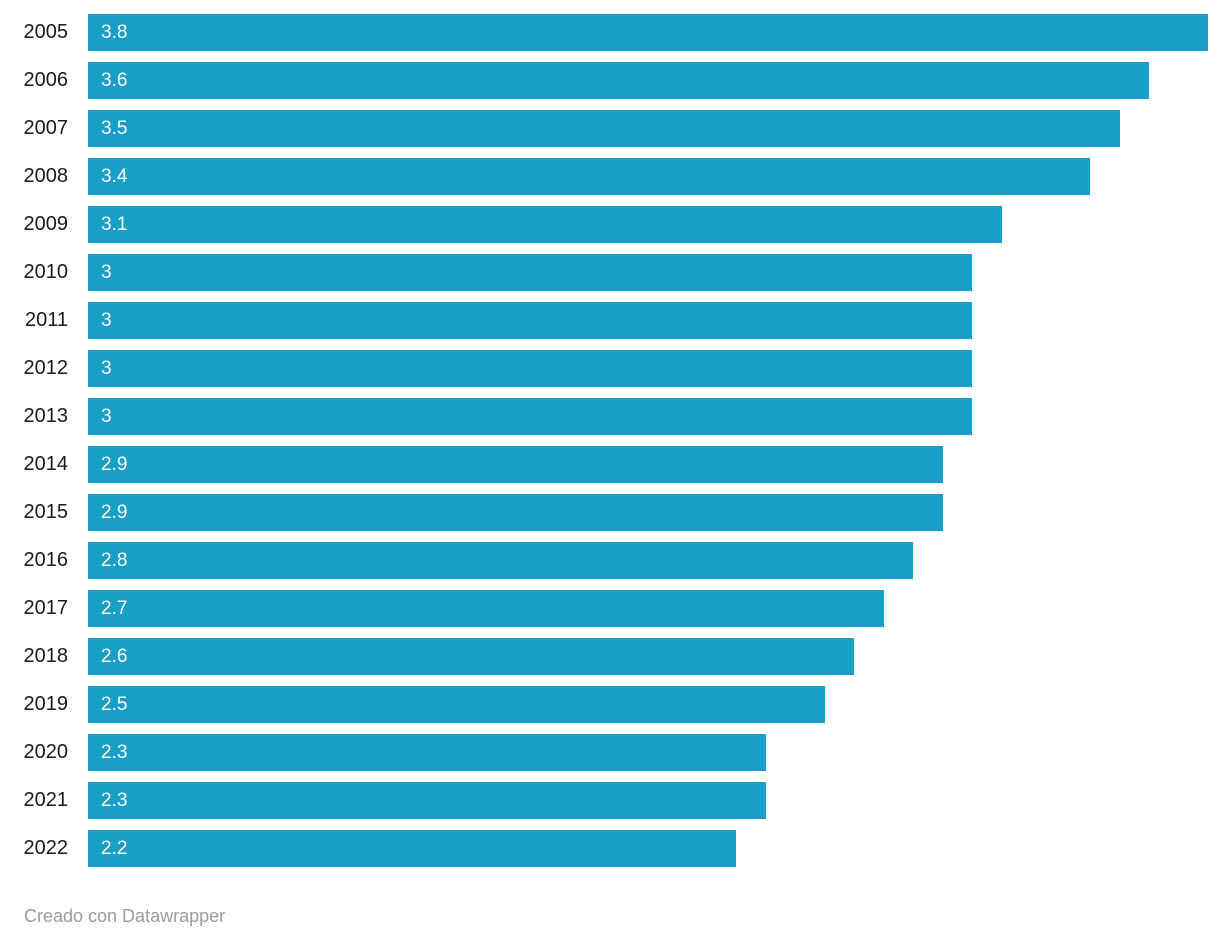 The image size is (1220, 942). I want to click on bar-value-label: 3.4, so click(114, 176).